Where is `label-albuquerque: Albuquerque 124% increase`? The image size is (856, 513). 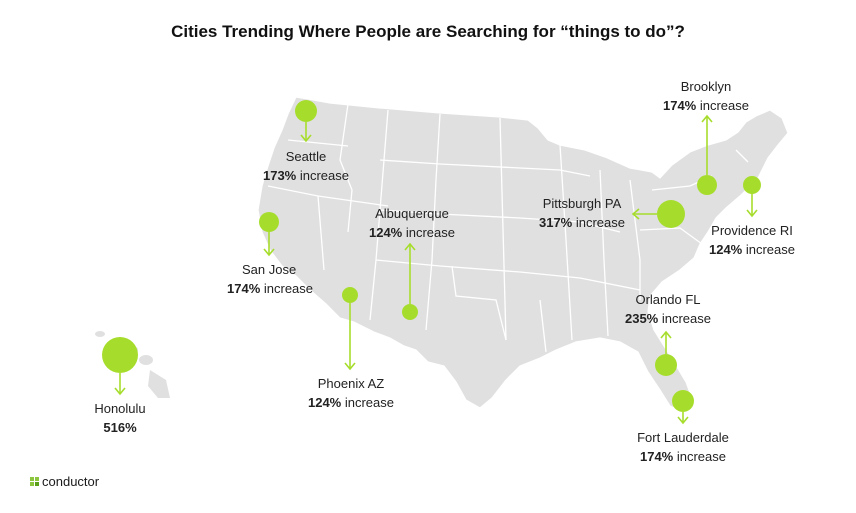
label-albuquerque: Albuquerque 124% increase is located at coordinates (412, 223).